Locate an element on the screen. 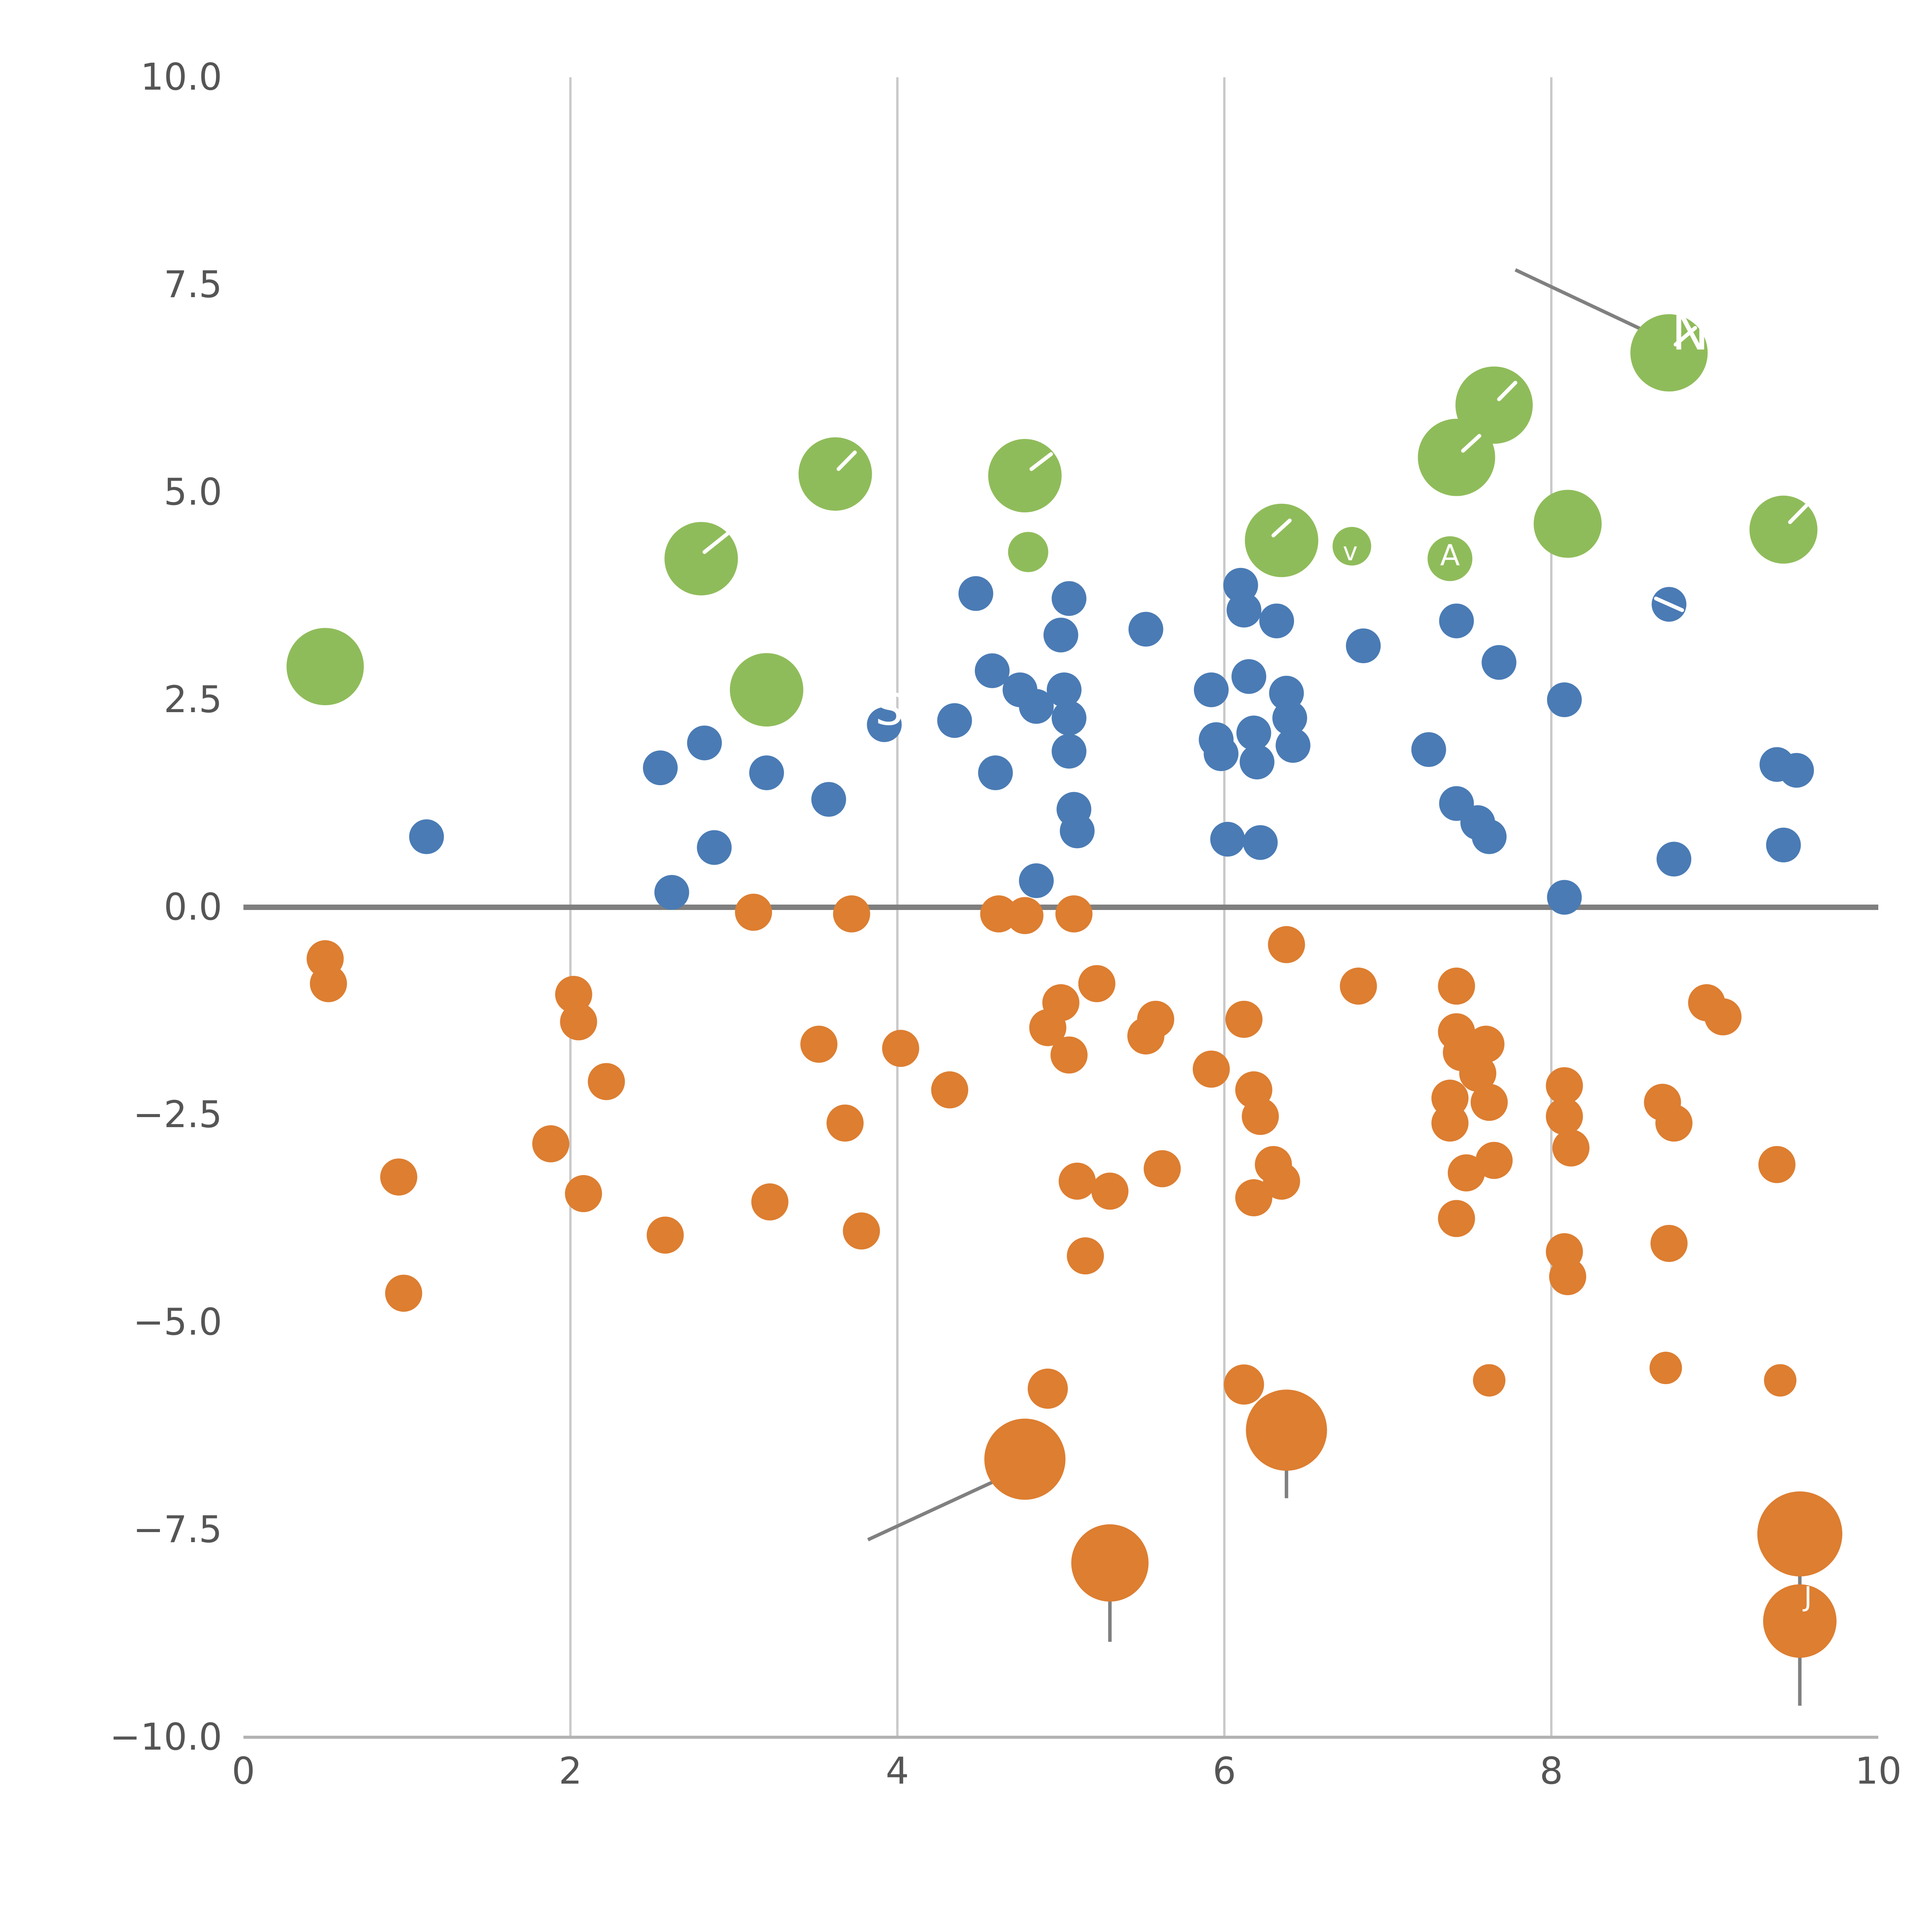  white-marks is located at coordinates (1255, 469).